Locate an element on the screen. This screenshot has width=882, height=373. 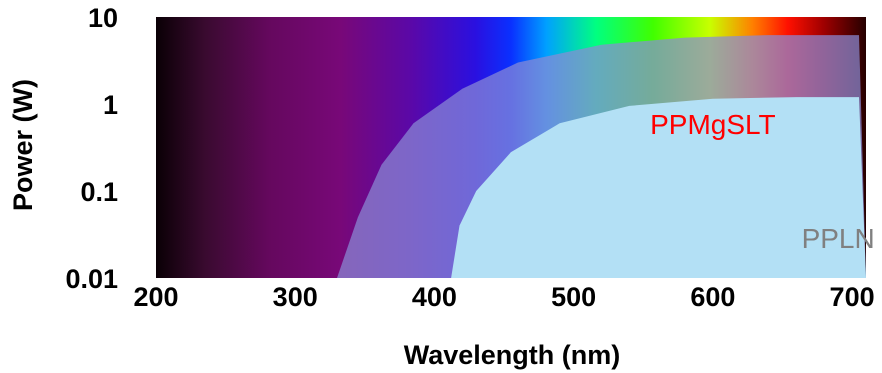
x-tick-label: 600 is located at coordinates (712, 297).